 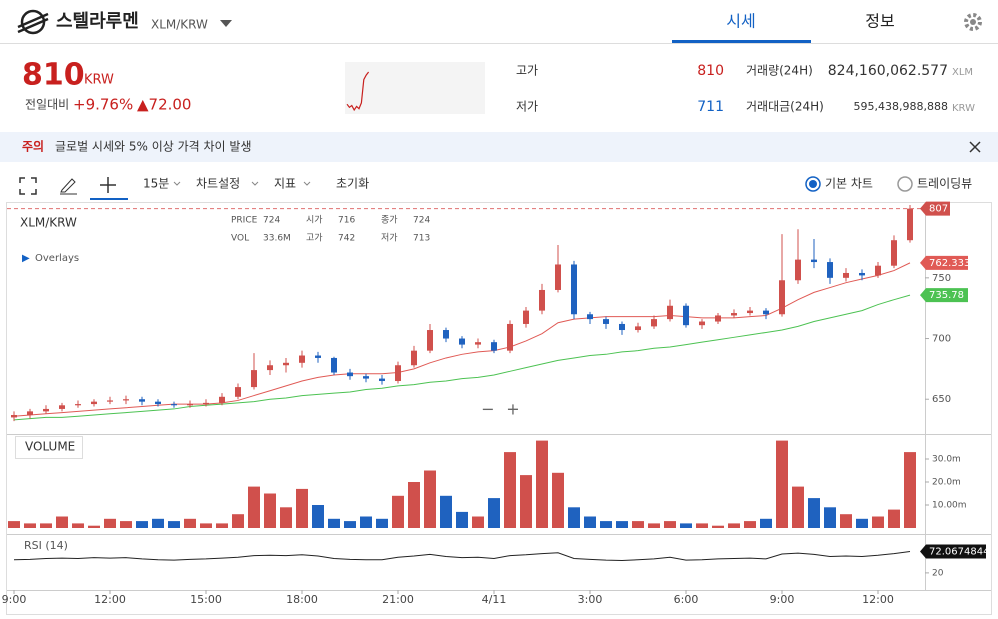 What do you see at coordinates (218, 184) in the screenshot?
I see `chart-settings: 차트설정` at bounding box center [218, 184].